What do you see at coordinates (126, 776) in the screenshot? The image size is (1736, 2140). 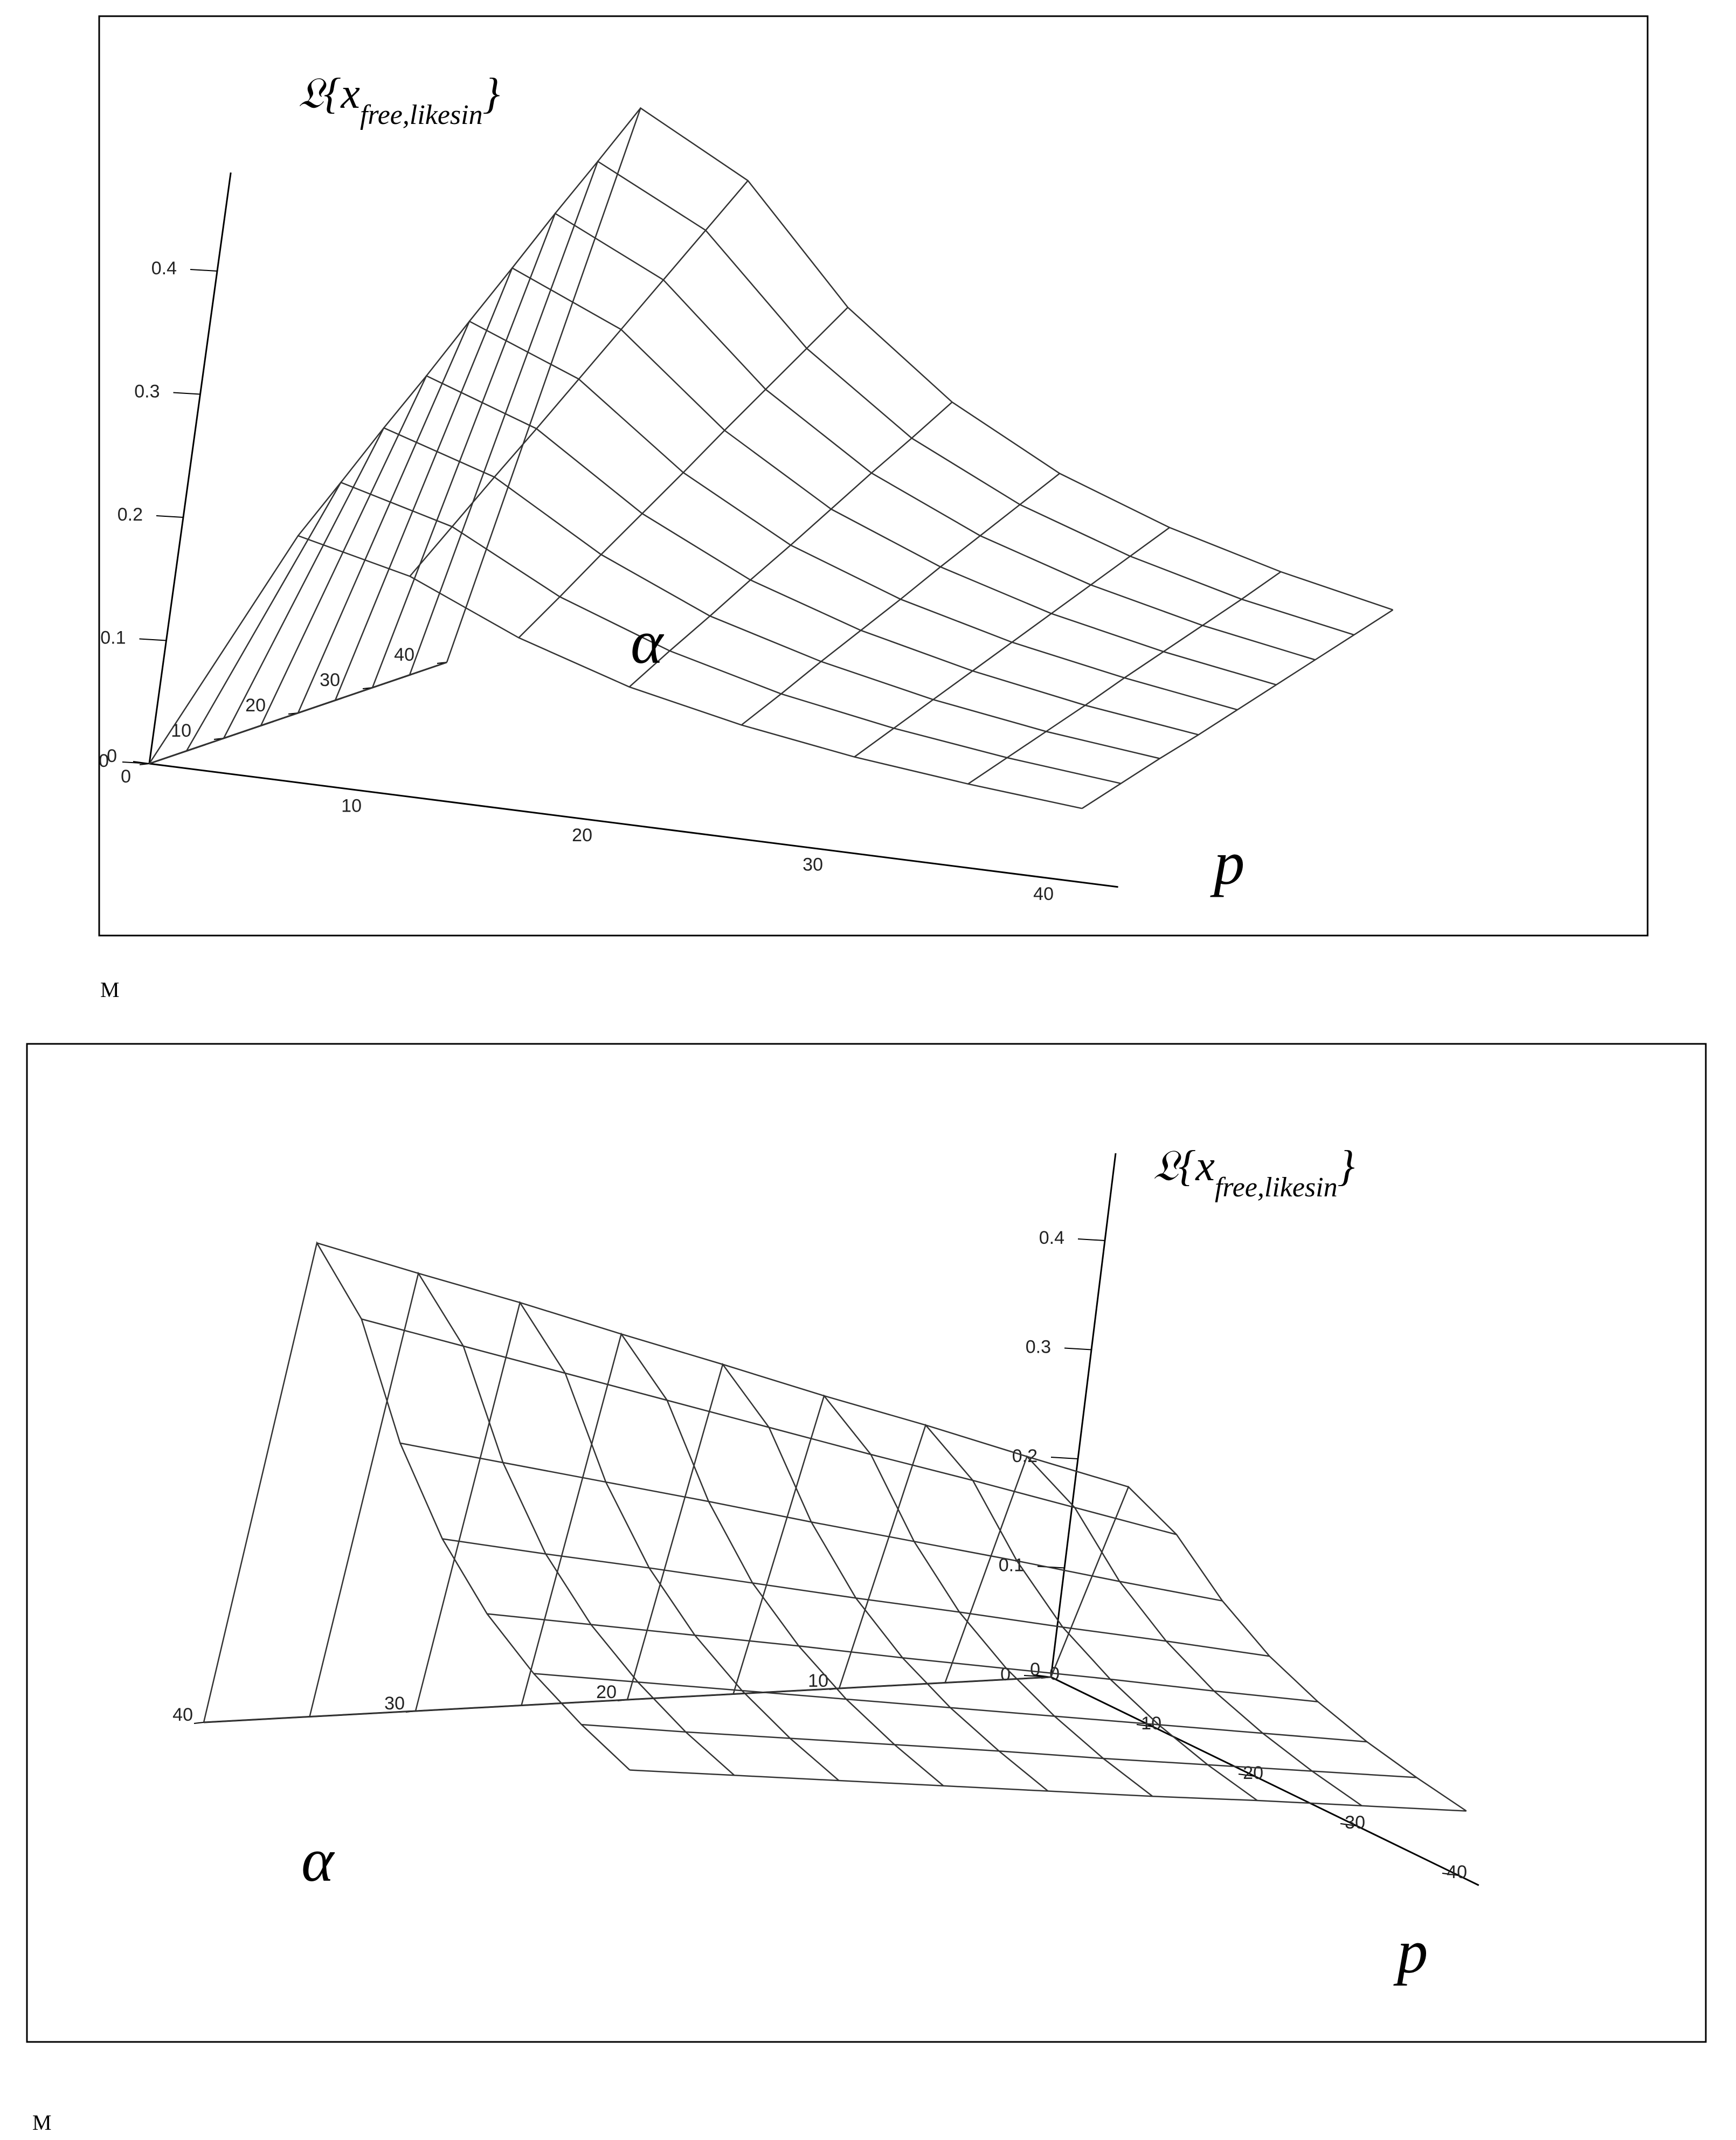 I see `x-tick-label: 0` at bounding box center [126, 776].